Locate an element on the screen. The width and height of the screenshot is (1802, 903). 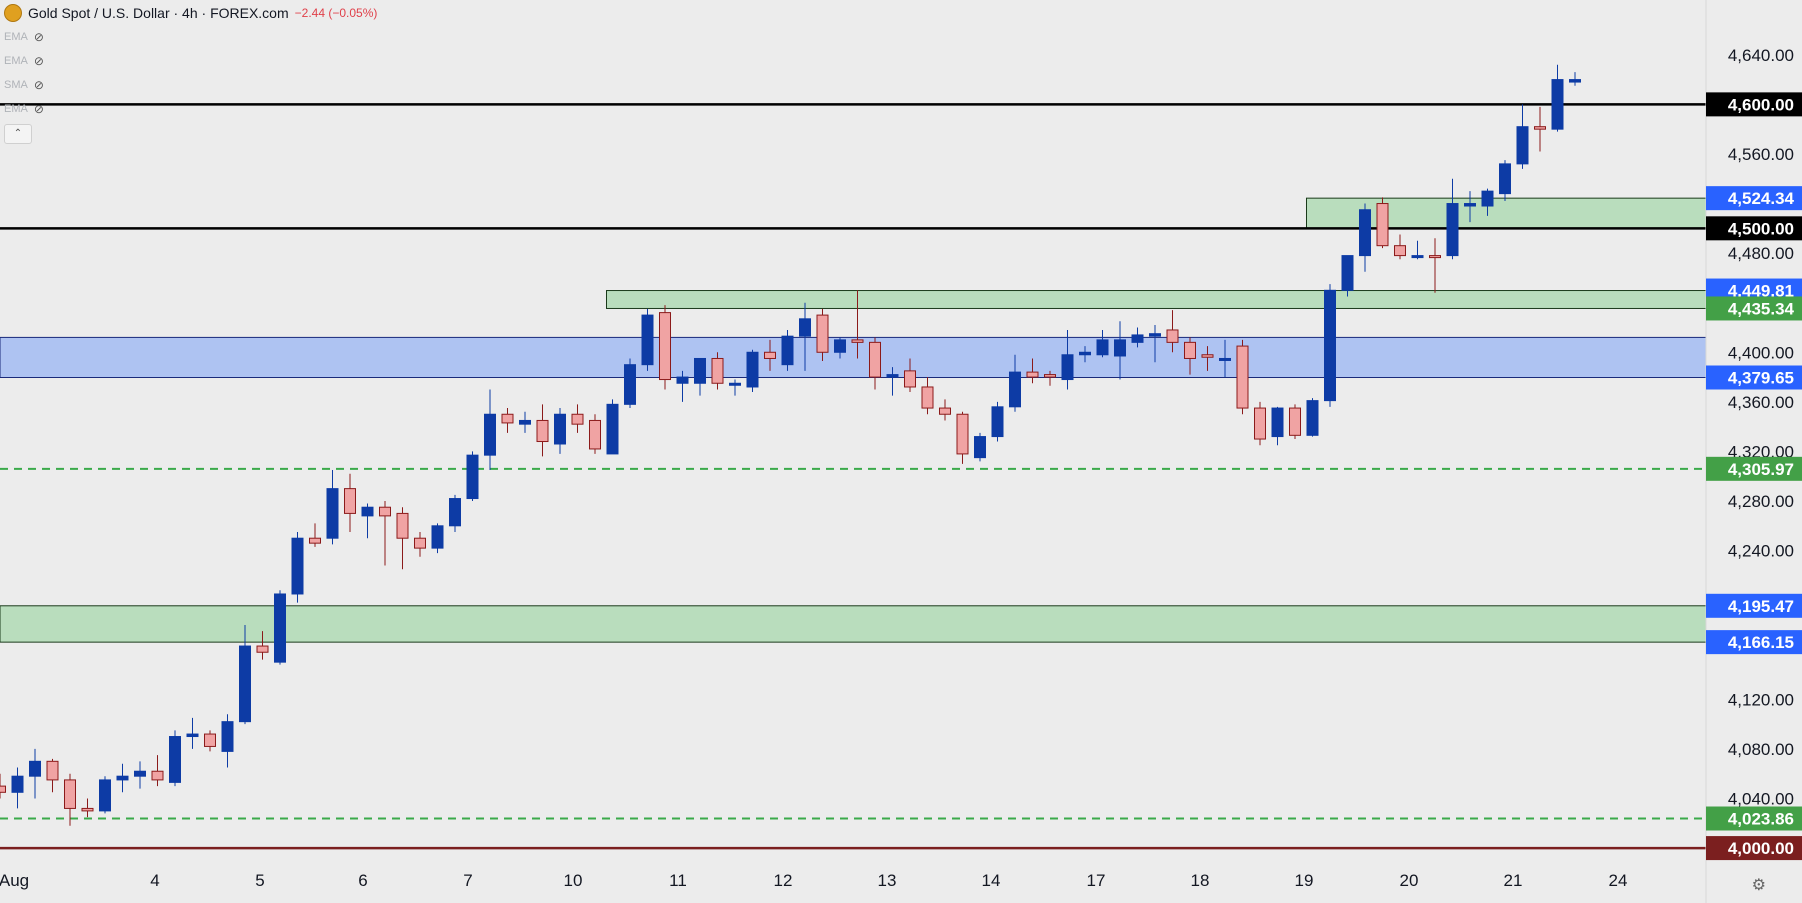
price-tag-label: 4,379.65 is located at coordinates (1761, 377).